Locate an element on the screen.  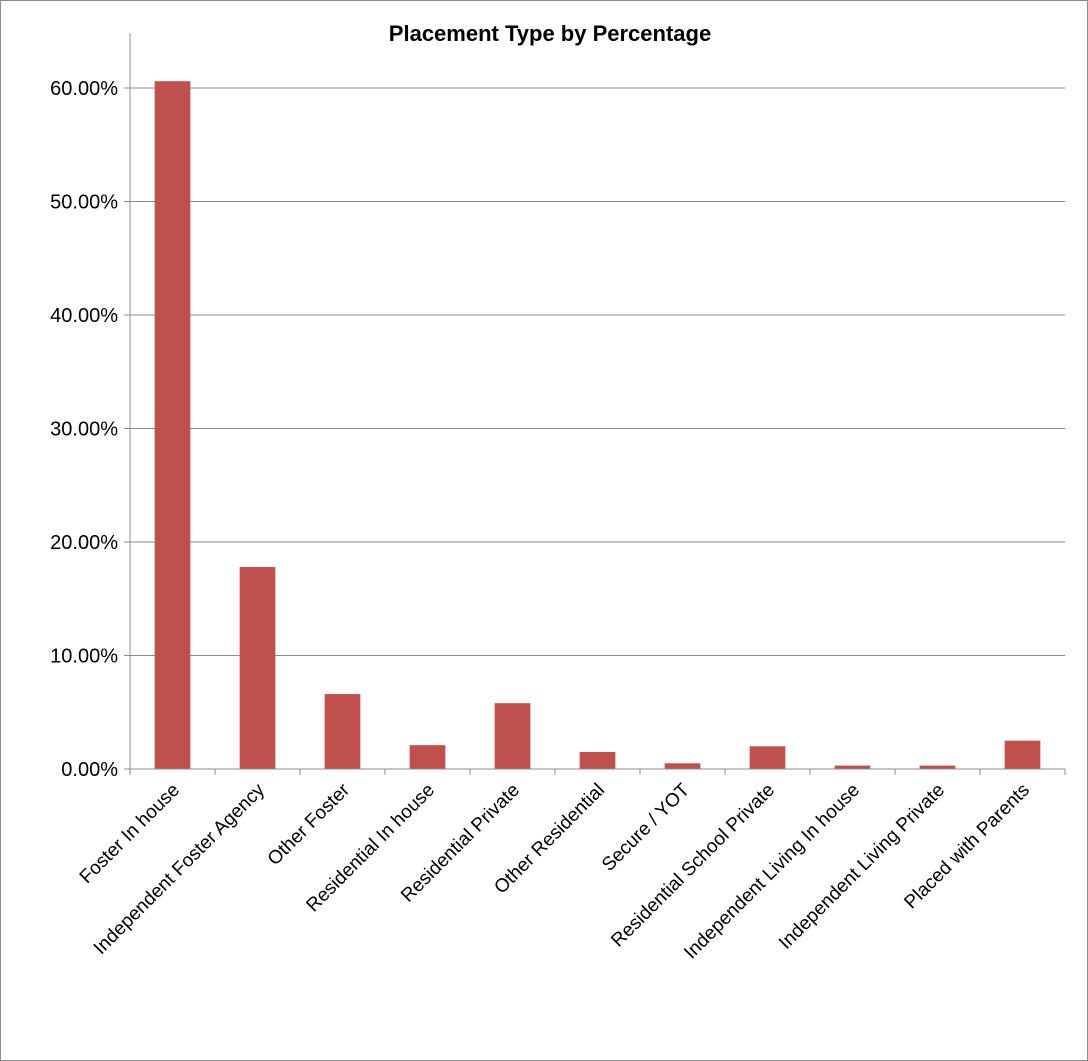
chart-title: Placement Type by Percentage is located at coordinates (550, 33).